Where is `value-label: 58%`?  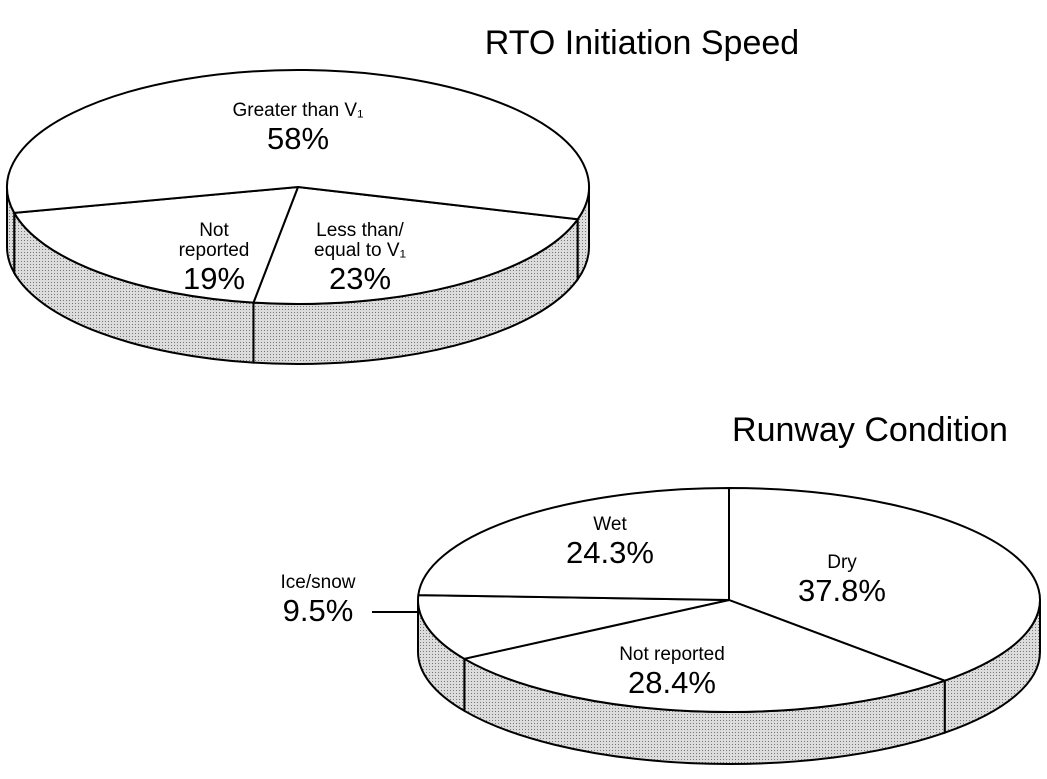
value-label: 58% is located at coordinates (298, 138).